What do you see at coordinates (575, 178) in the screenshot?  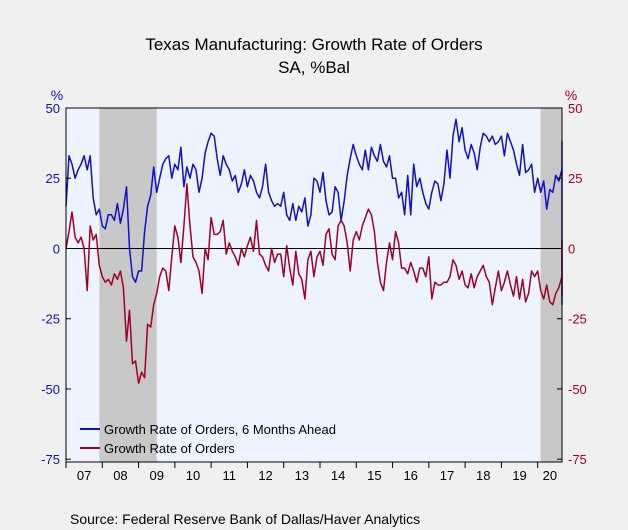 I see `right-tick-label-1: 25` at bounding box center [575, 178].